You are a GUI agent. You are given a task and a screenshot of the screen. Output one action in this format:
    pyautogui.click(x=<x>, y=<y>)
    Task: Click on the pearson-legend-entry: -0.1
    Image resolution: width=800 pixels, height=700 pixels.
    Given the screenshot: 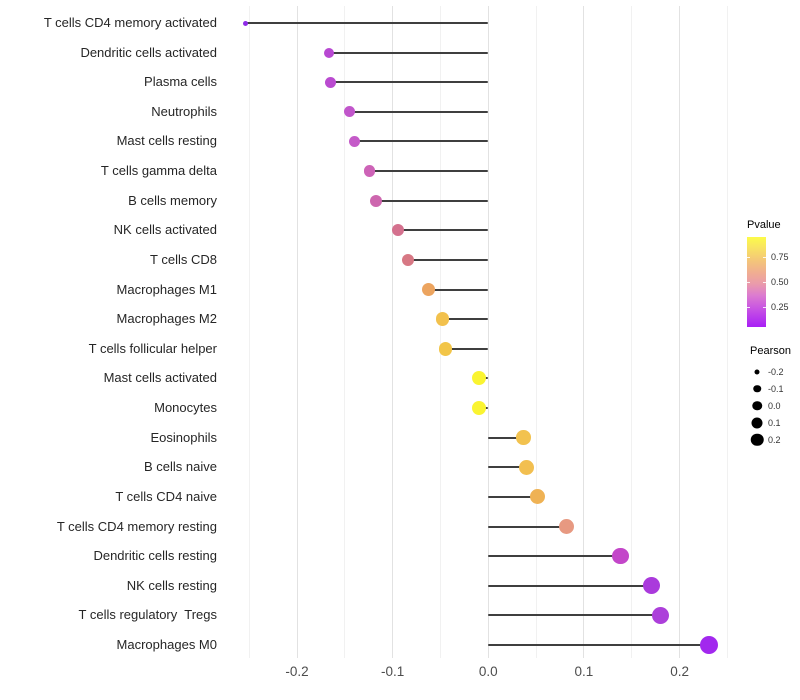 What is the action you would take?
    pyautogui.click(x=775, y=388)
    